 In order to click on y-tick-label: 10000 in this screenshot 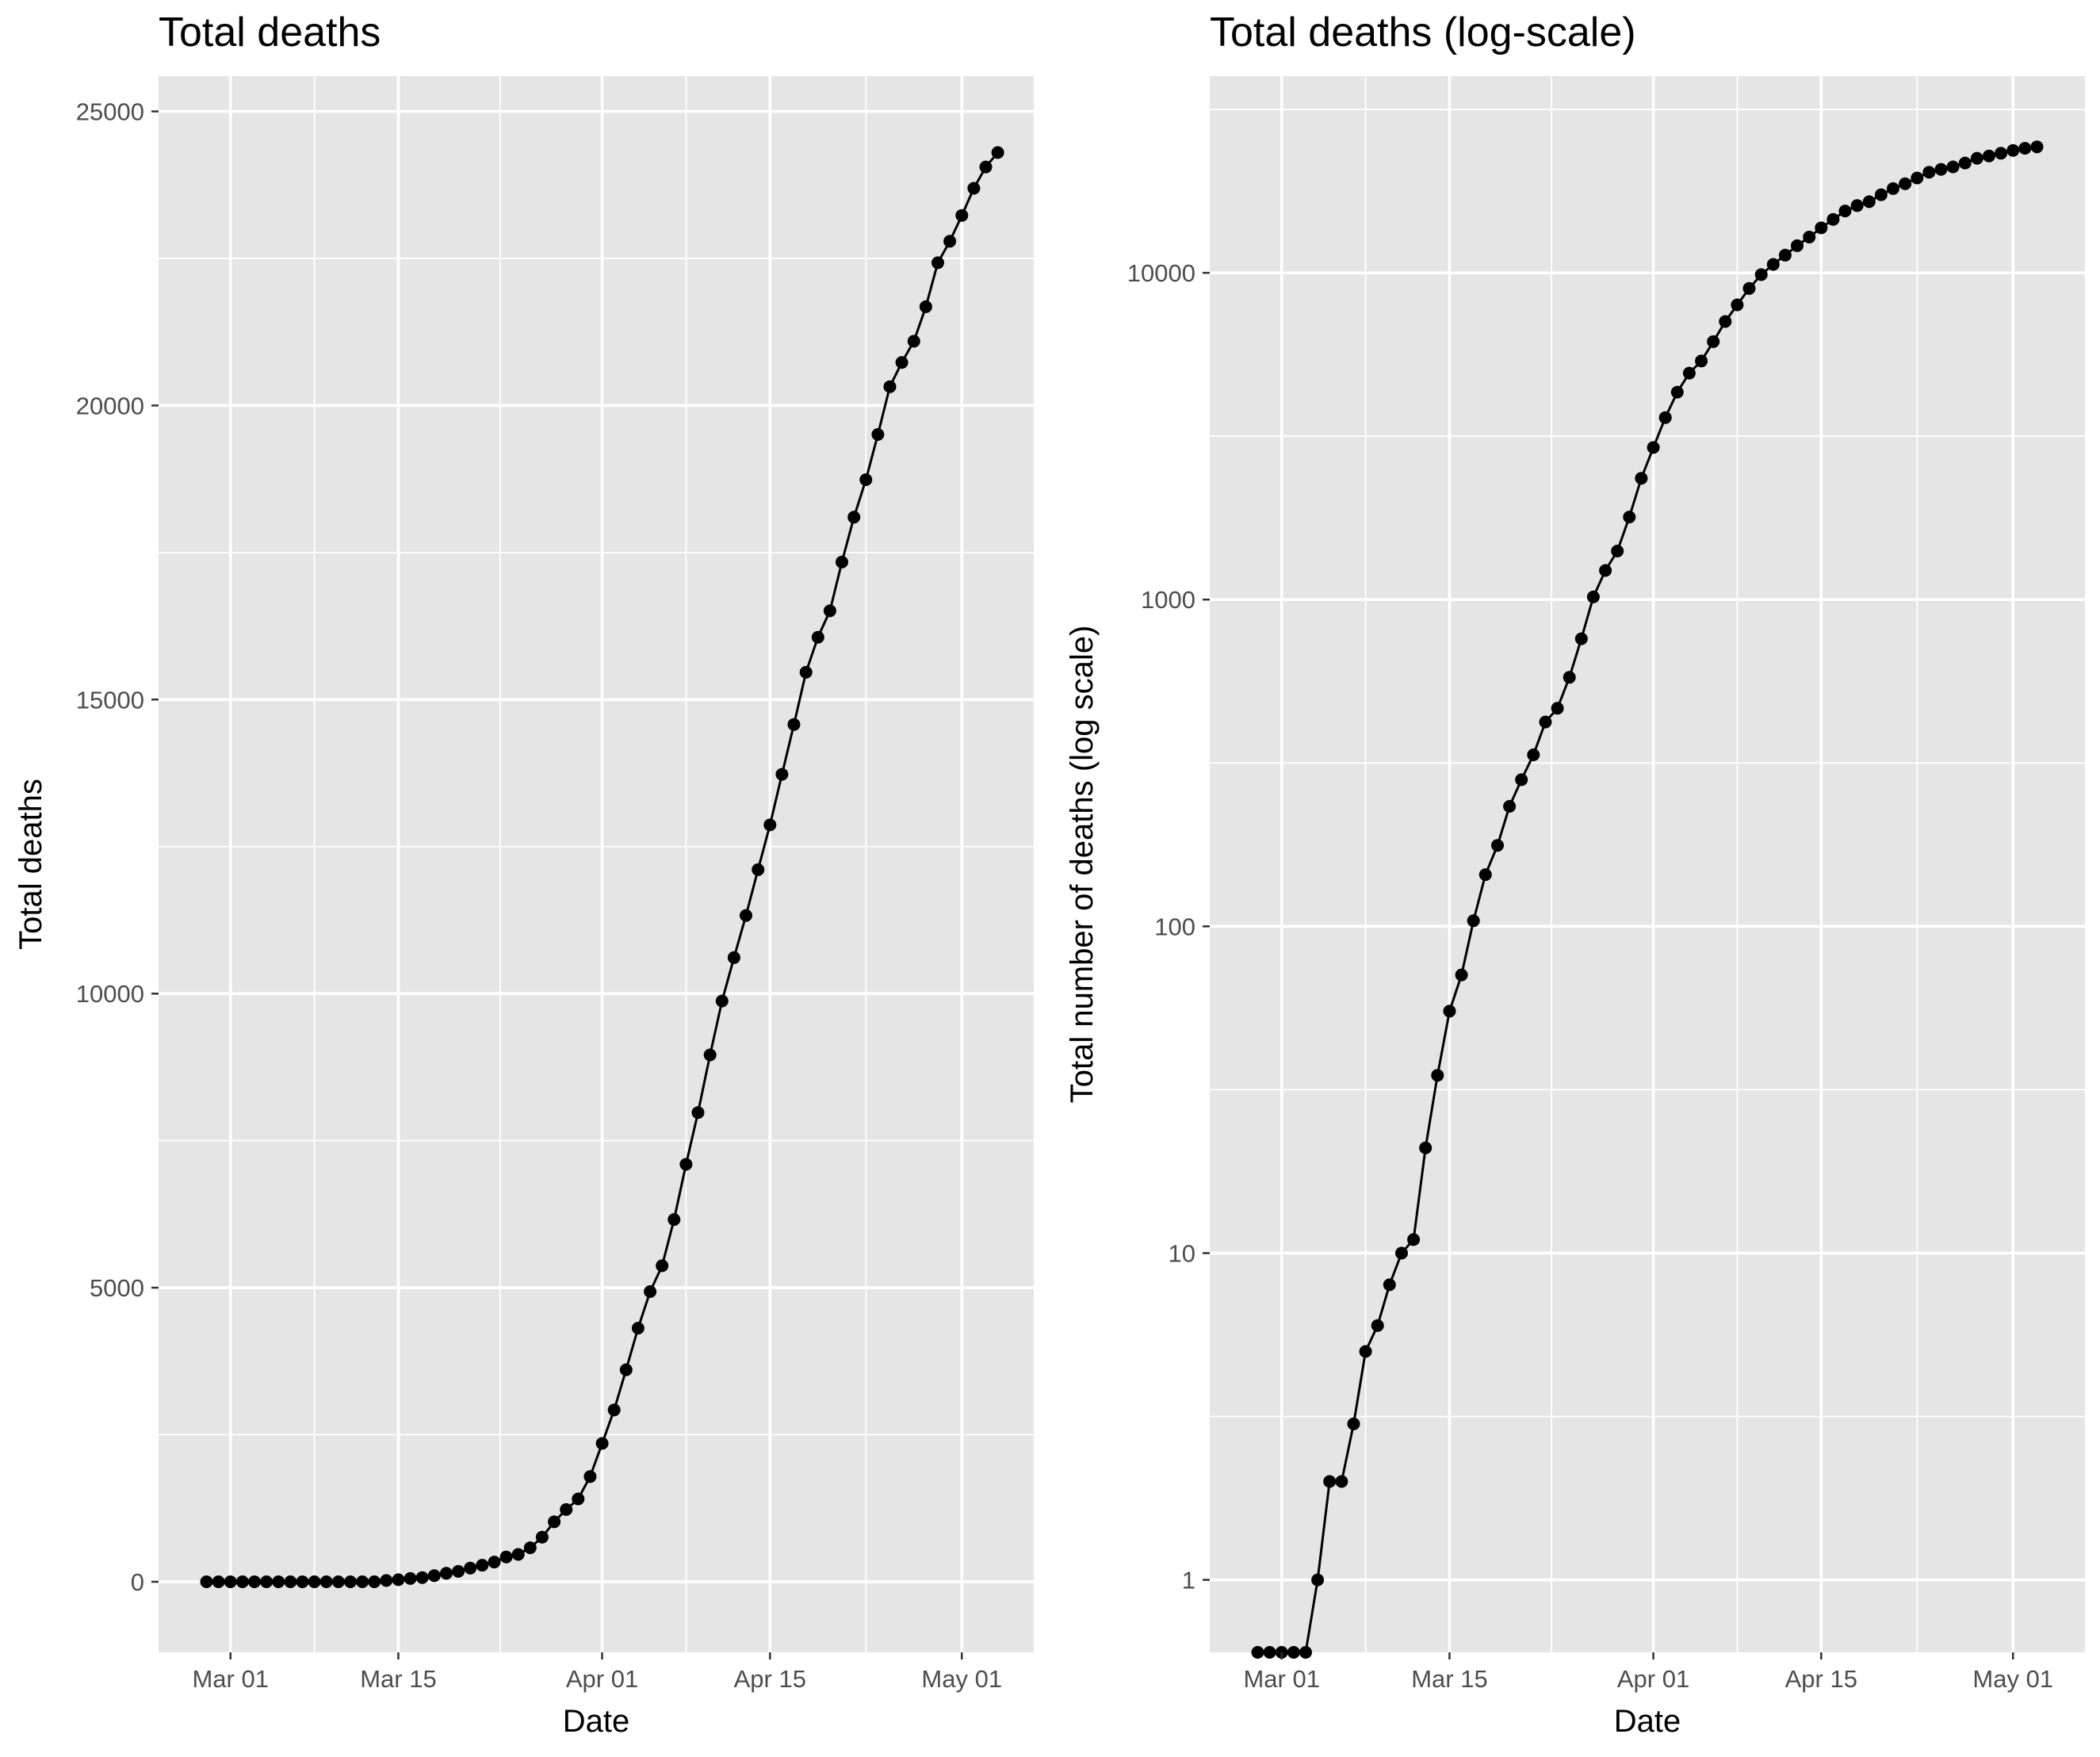, I will do `click(110, 994)`.